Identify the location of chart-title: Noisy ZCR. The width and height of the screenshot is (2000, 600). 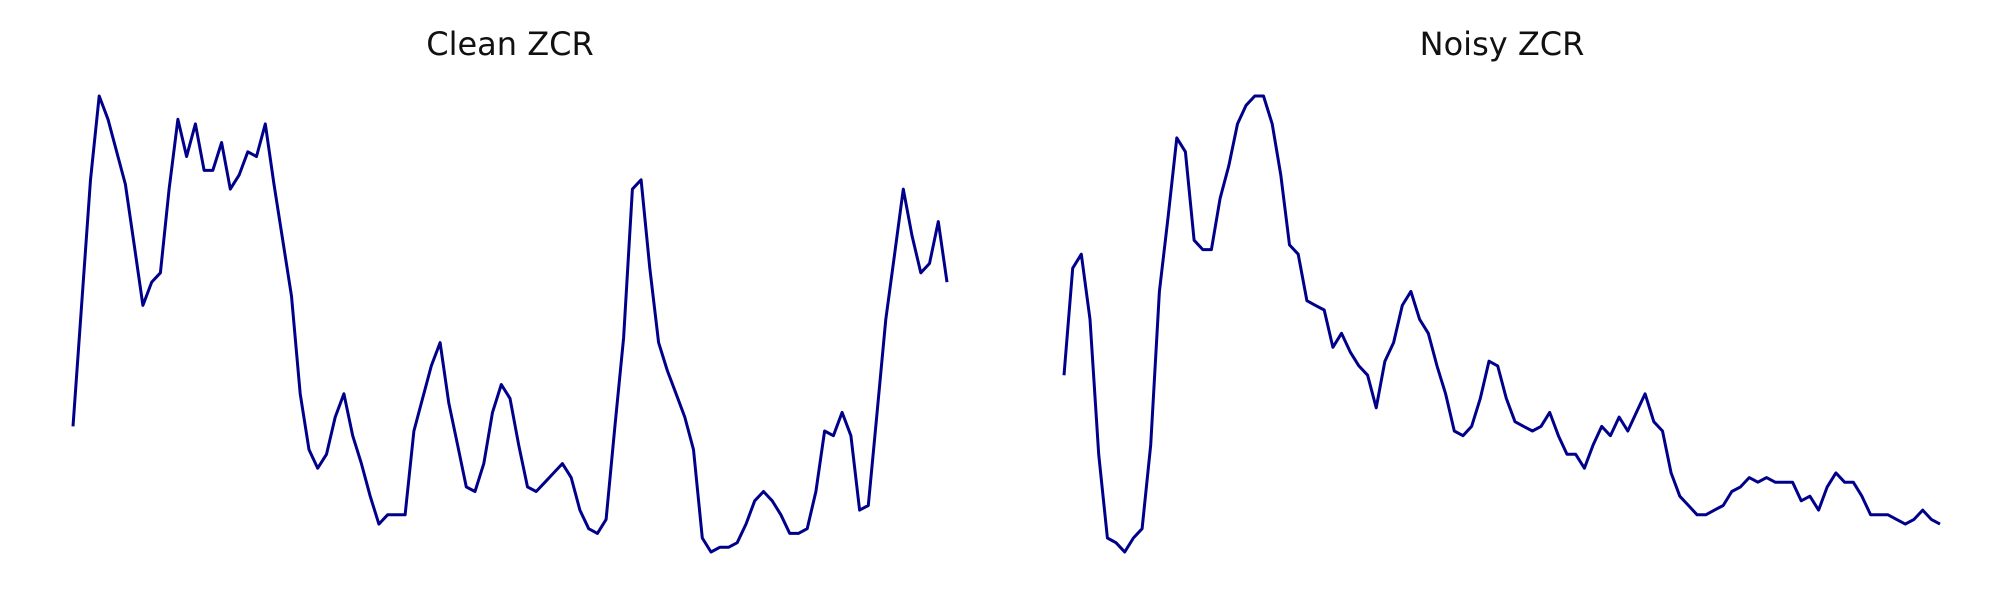
(1502, 44).